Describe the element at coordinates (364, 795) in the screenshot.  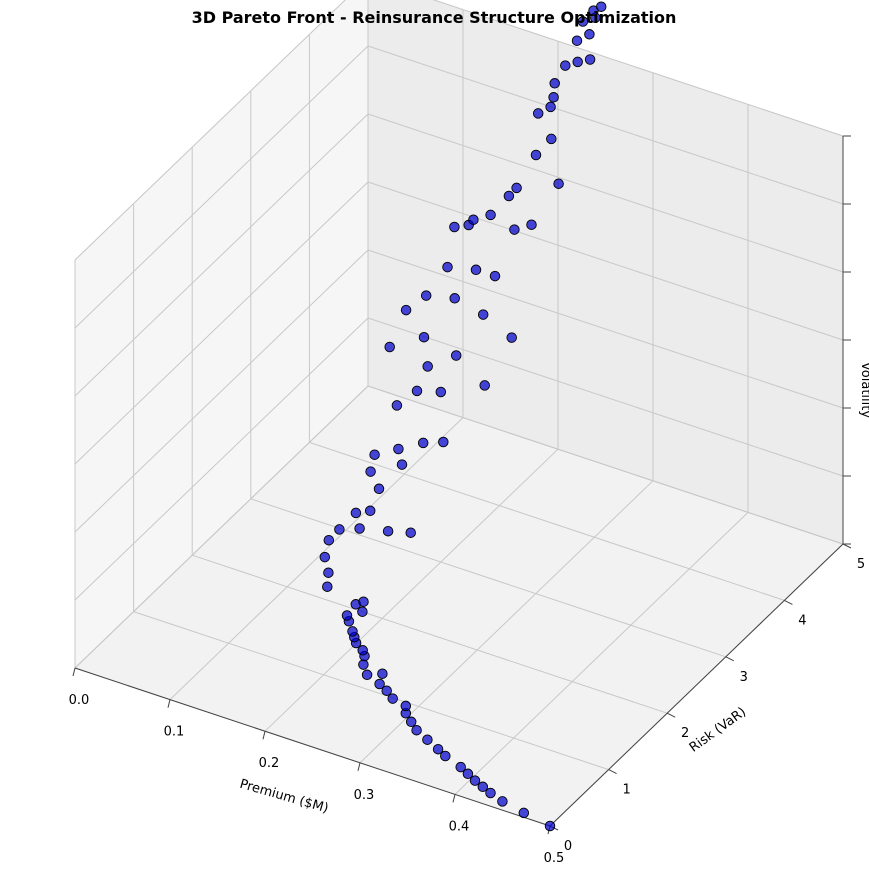
I see `x-tick-label: 0.3` at that location.